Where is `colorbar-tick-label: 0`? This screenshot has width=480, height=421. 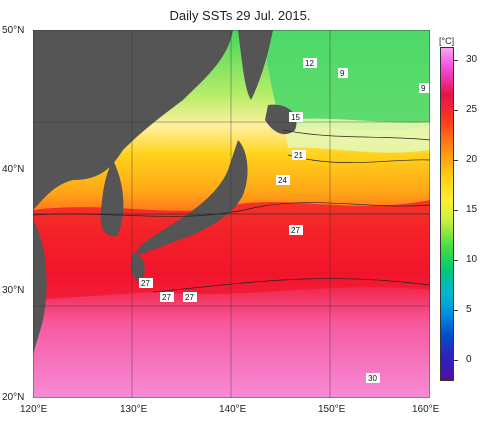 colorbar-tick-label: 0 is located at coordinates (469, 359).